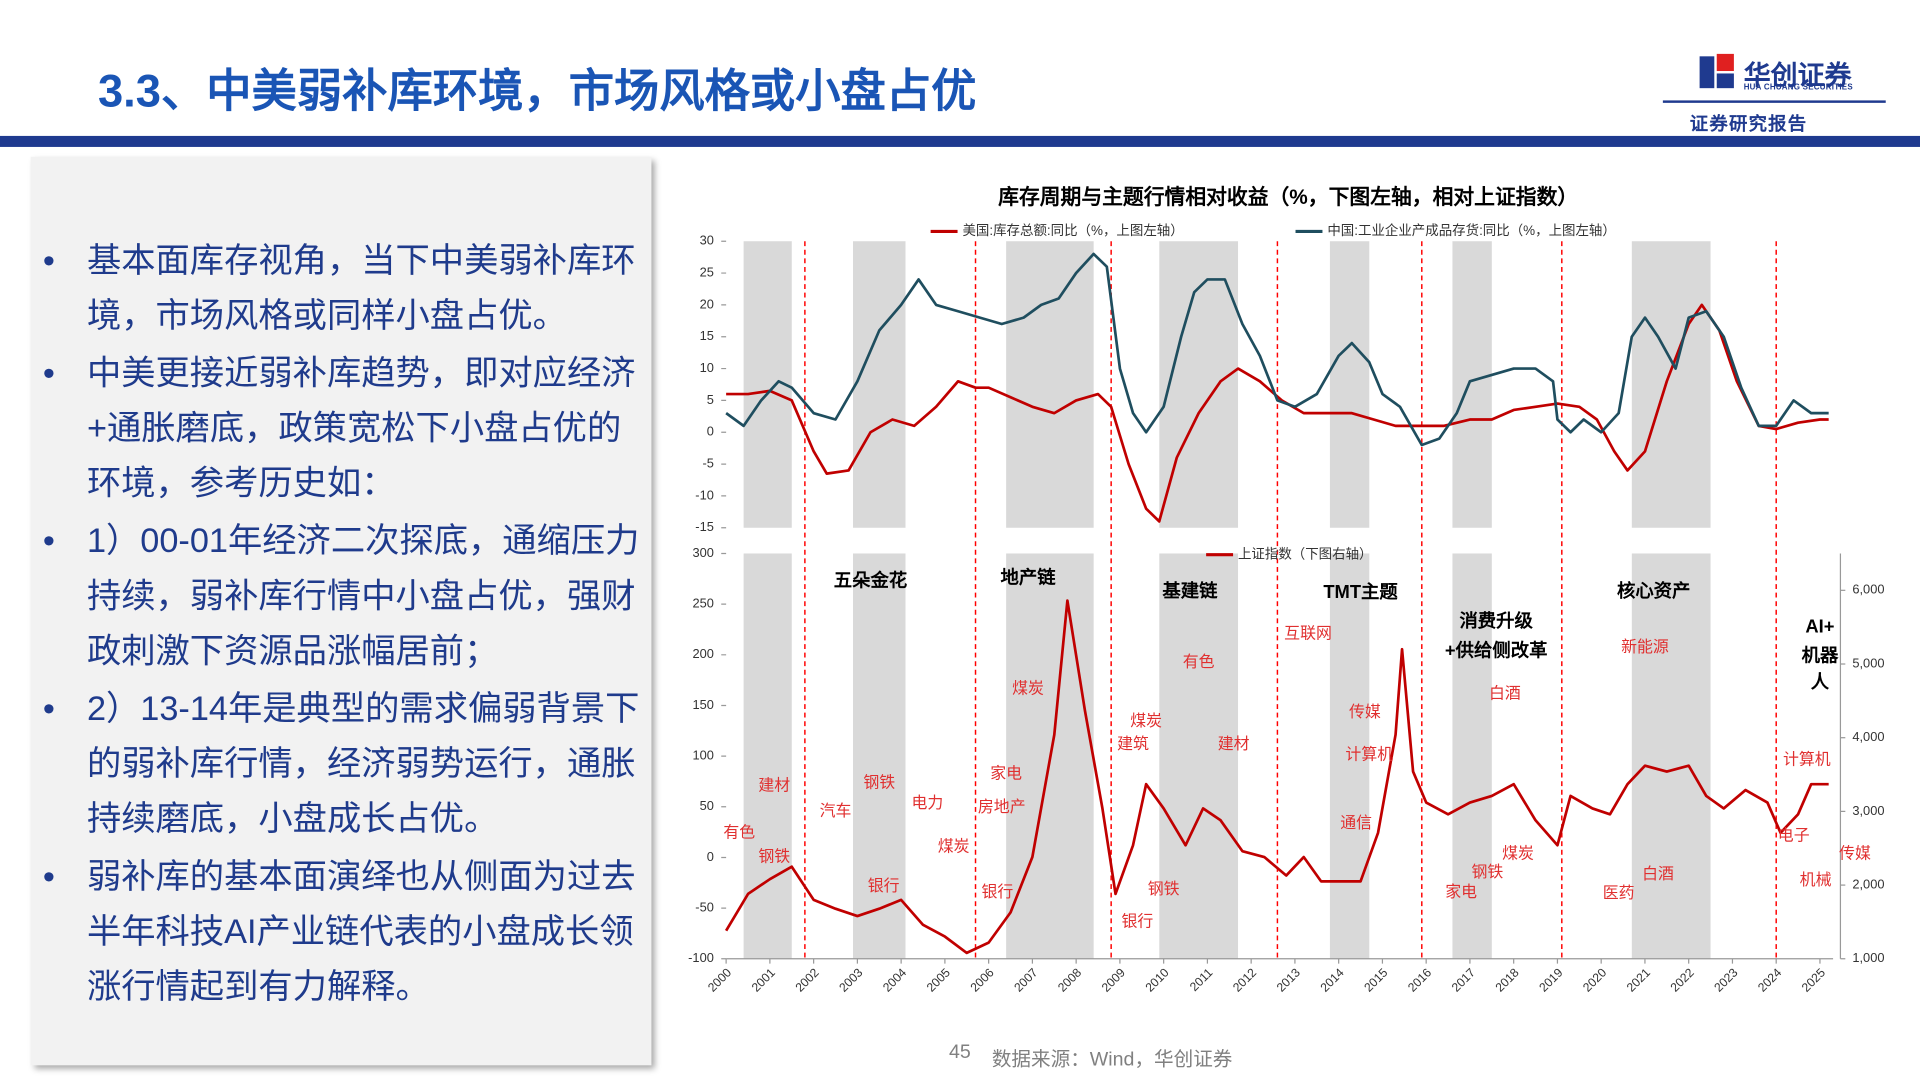  What do you see at coordinates (1332, 979) in the screenshot?
I see `x-tick-label: 2014` at bounding box center [1332, 979].